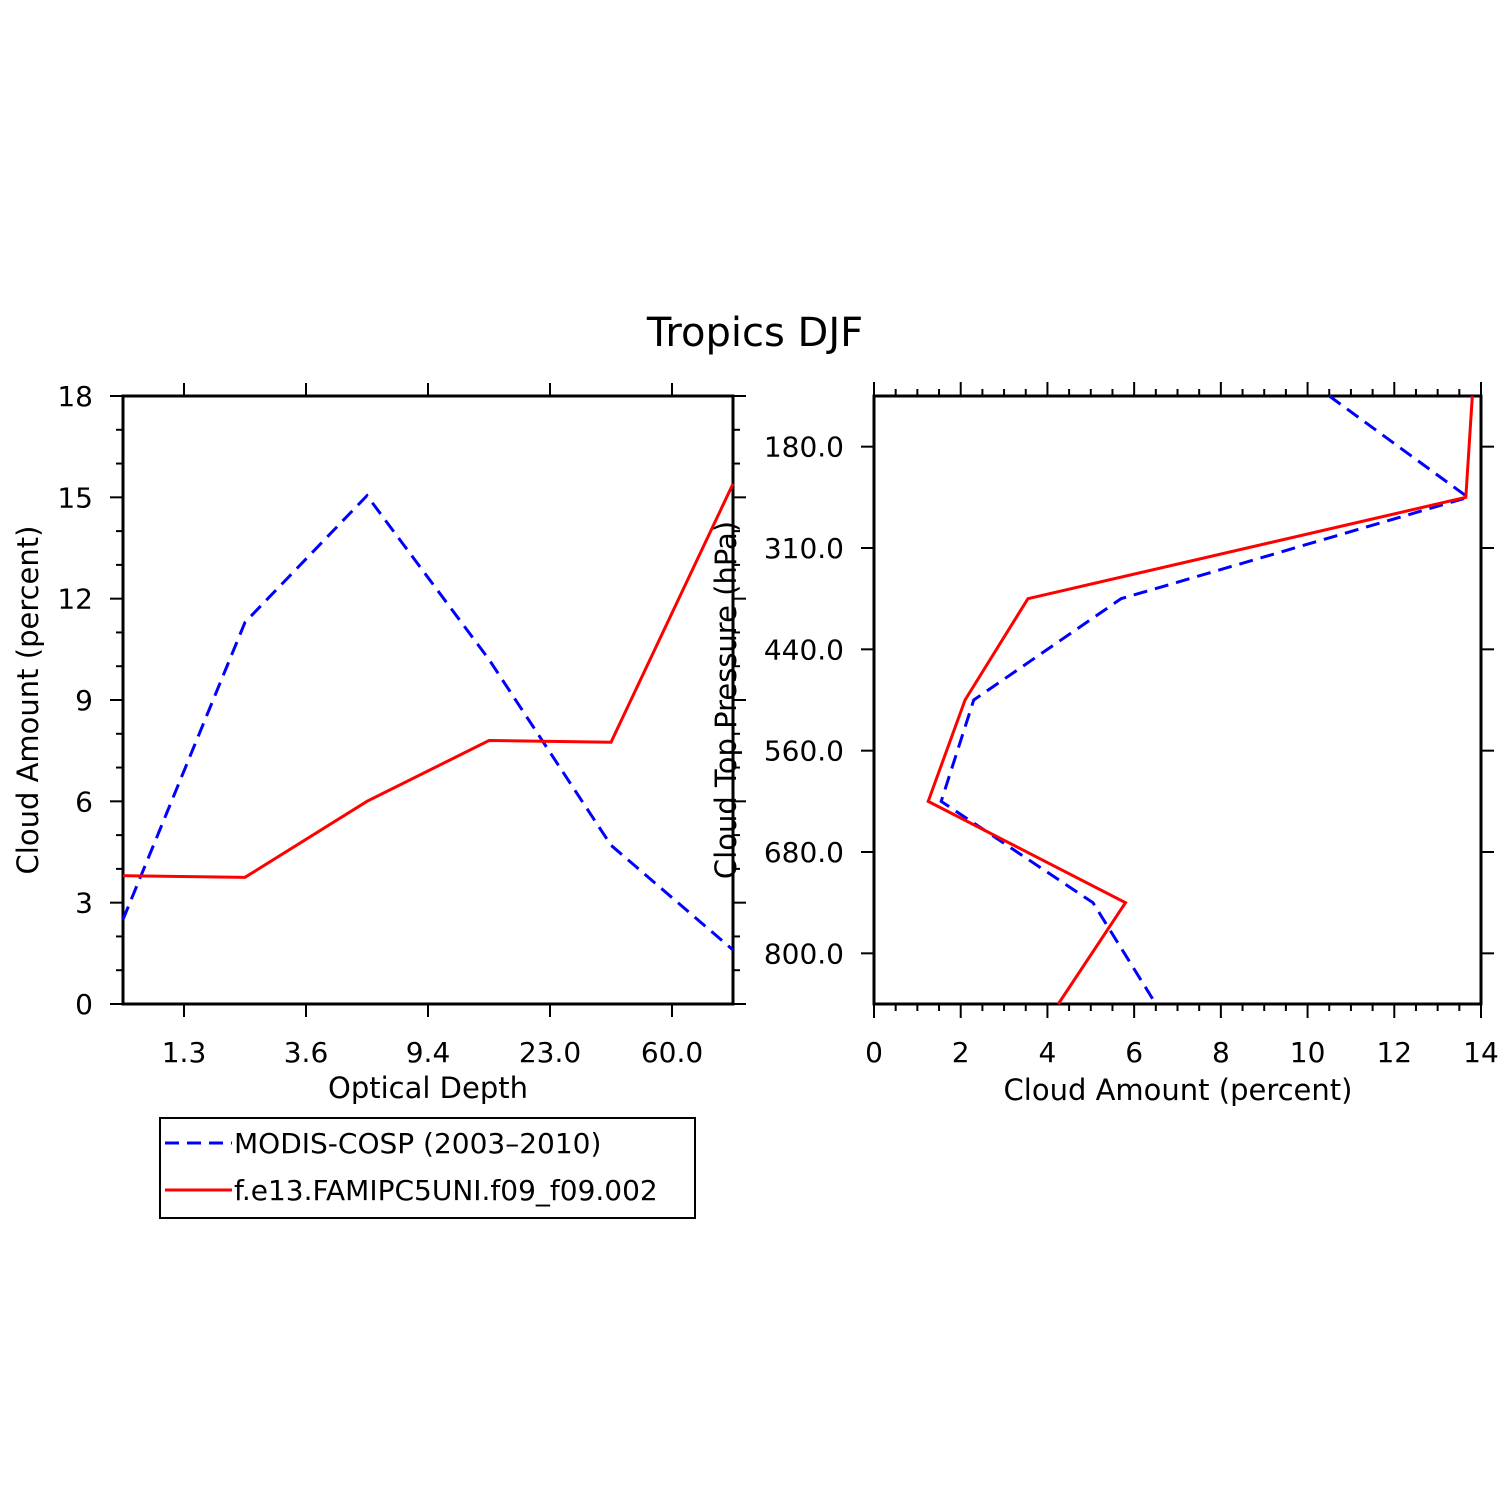 The image size is (1510, 1510). What do you see at coordinates (1394, 1052) in the screenshot?
I see `right-x-tick-label: 12` at bounding box center [1394, 1052].